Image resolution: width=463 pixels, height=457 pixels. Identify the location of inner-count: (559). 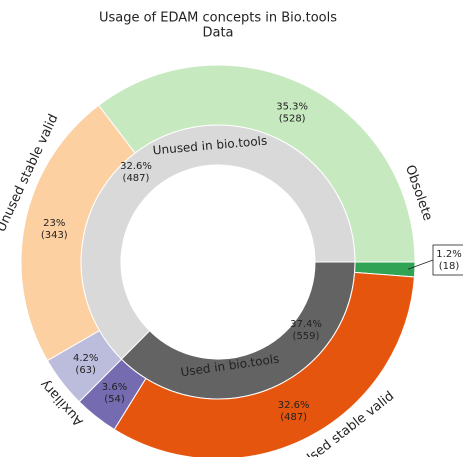
(306, 336).